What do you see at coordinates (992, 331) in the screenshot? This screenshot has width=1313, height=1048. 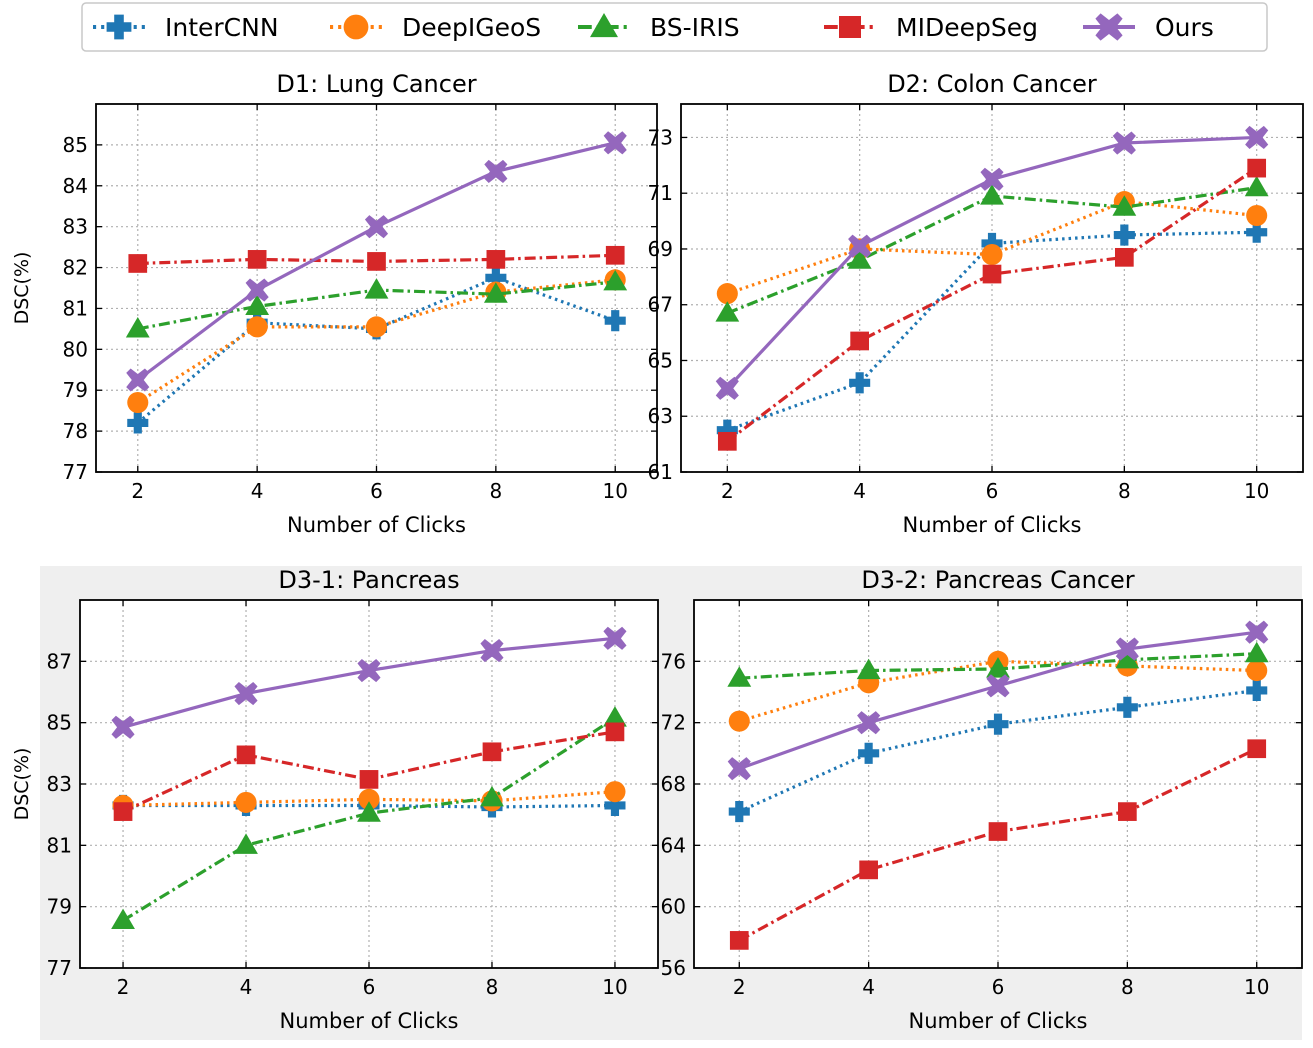 I see `series-intercnn` at bounding box center [992, 331].